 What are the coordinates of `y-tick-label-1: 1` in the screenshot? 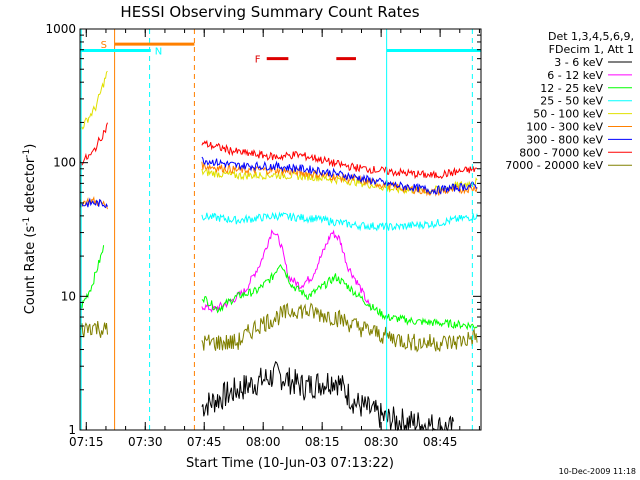 It's located at (72, 430).